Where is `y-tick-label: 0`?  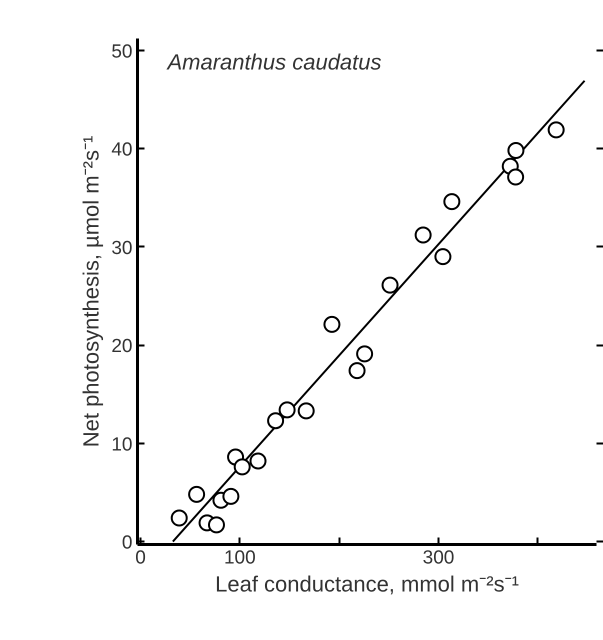 y-tick-label: 0 is located at coordinates (127, 543).